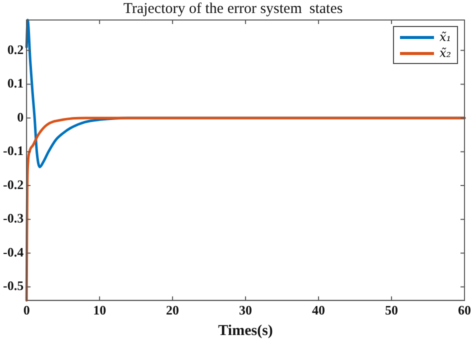 This screenshot has height=340, width=474. Describe the element at coordinates (446, 53) in the screenshot. I see `legend-label: x̃₂` at that location.